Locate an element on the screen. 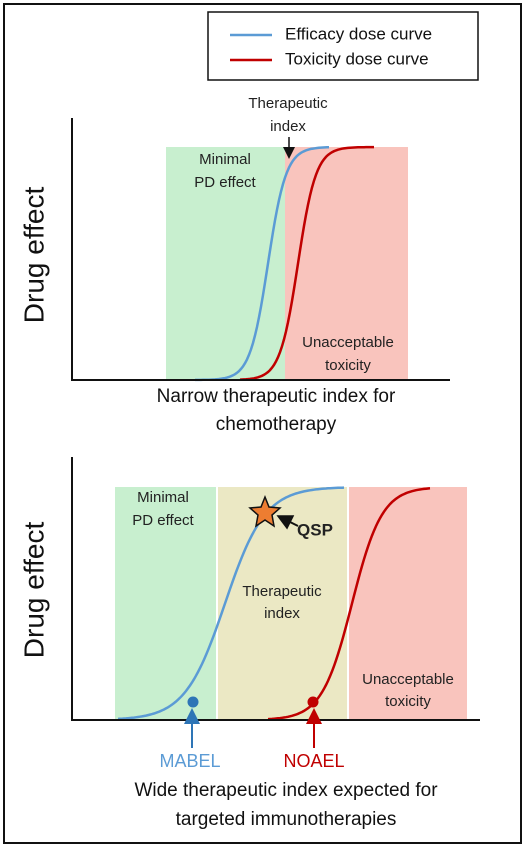 This screenshot has height=849, width=526. mabel-label: MABEL is located at coordinates (189, 761).